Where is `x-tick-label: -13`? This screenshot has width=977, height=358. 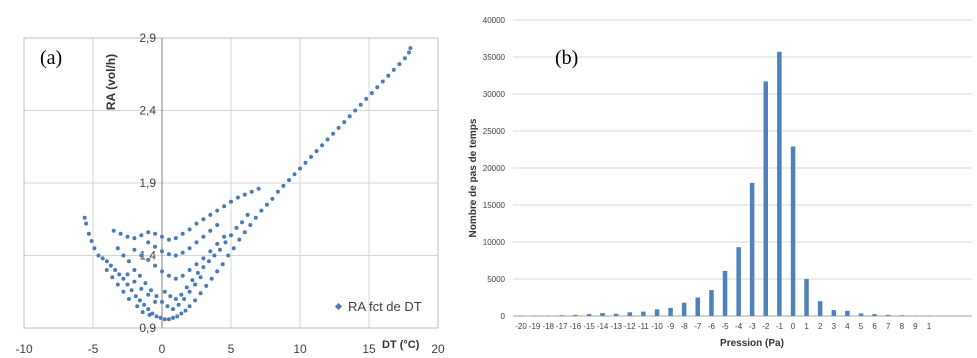 x-tick-label: -13 is located at coordinates (616, 326).